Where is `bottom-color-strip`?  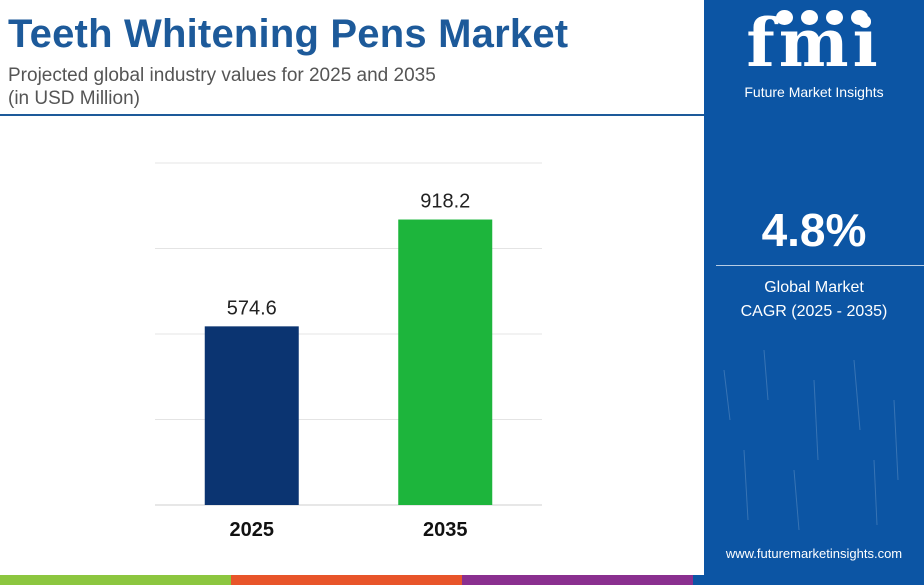 bottom-color-strip is located at coordinates (462, 580).